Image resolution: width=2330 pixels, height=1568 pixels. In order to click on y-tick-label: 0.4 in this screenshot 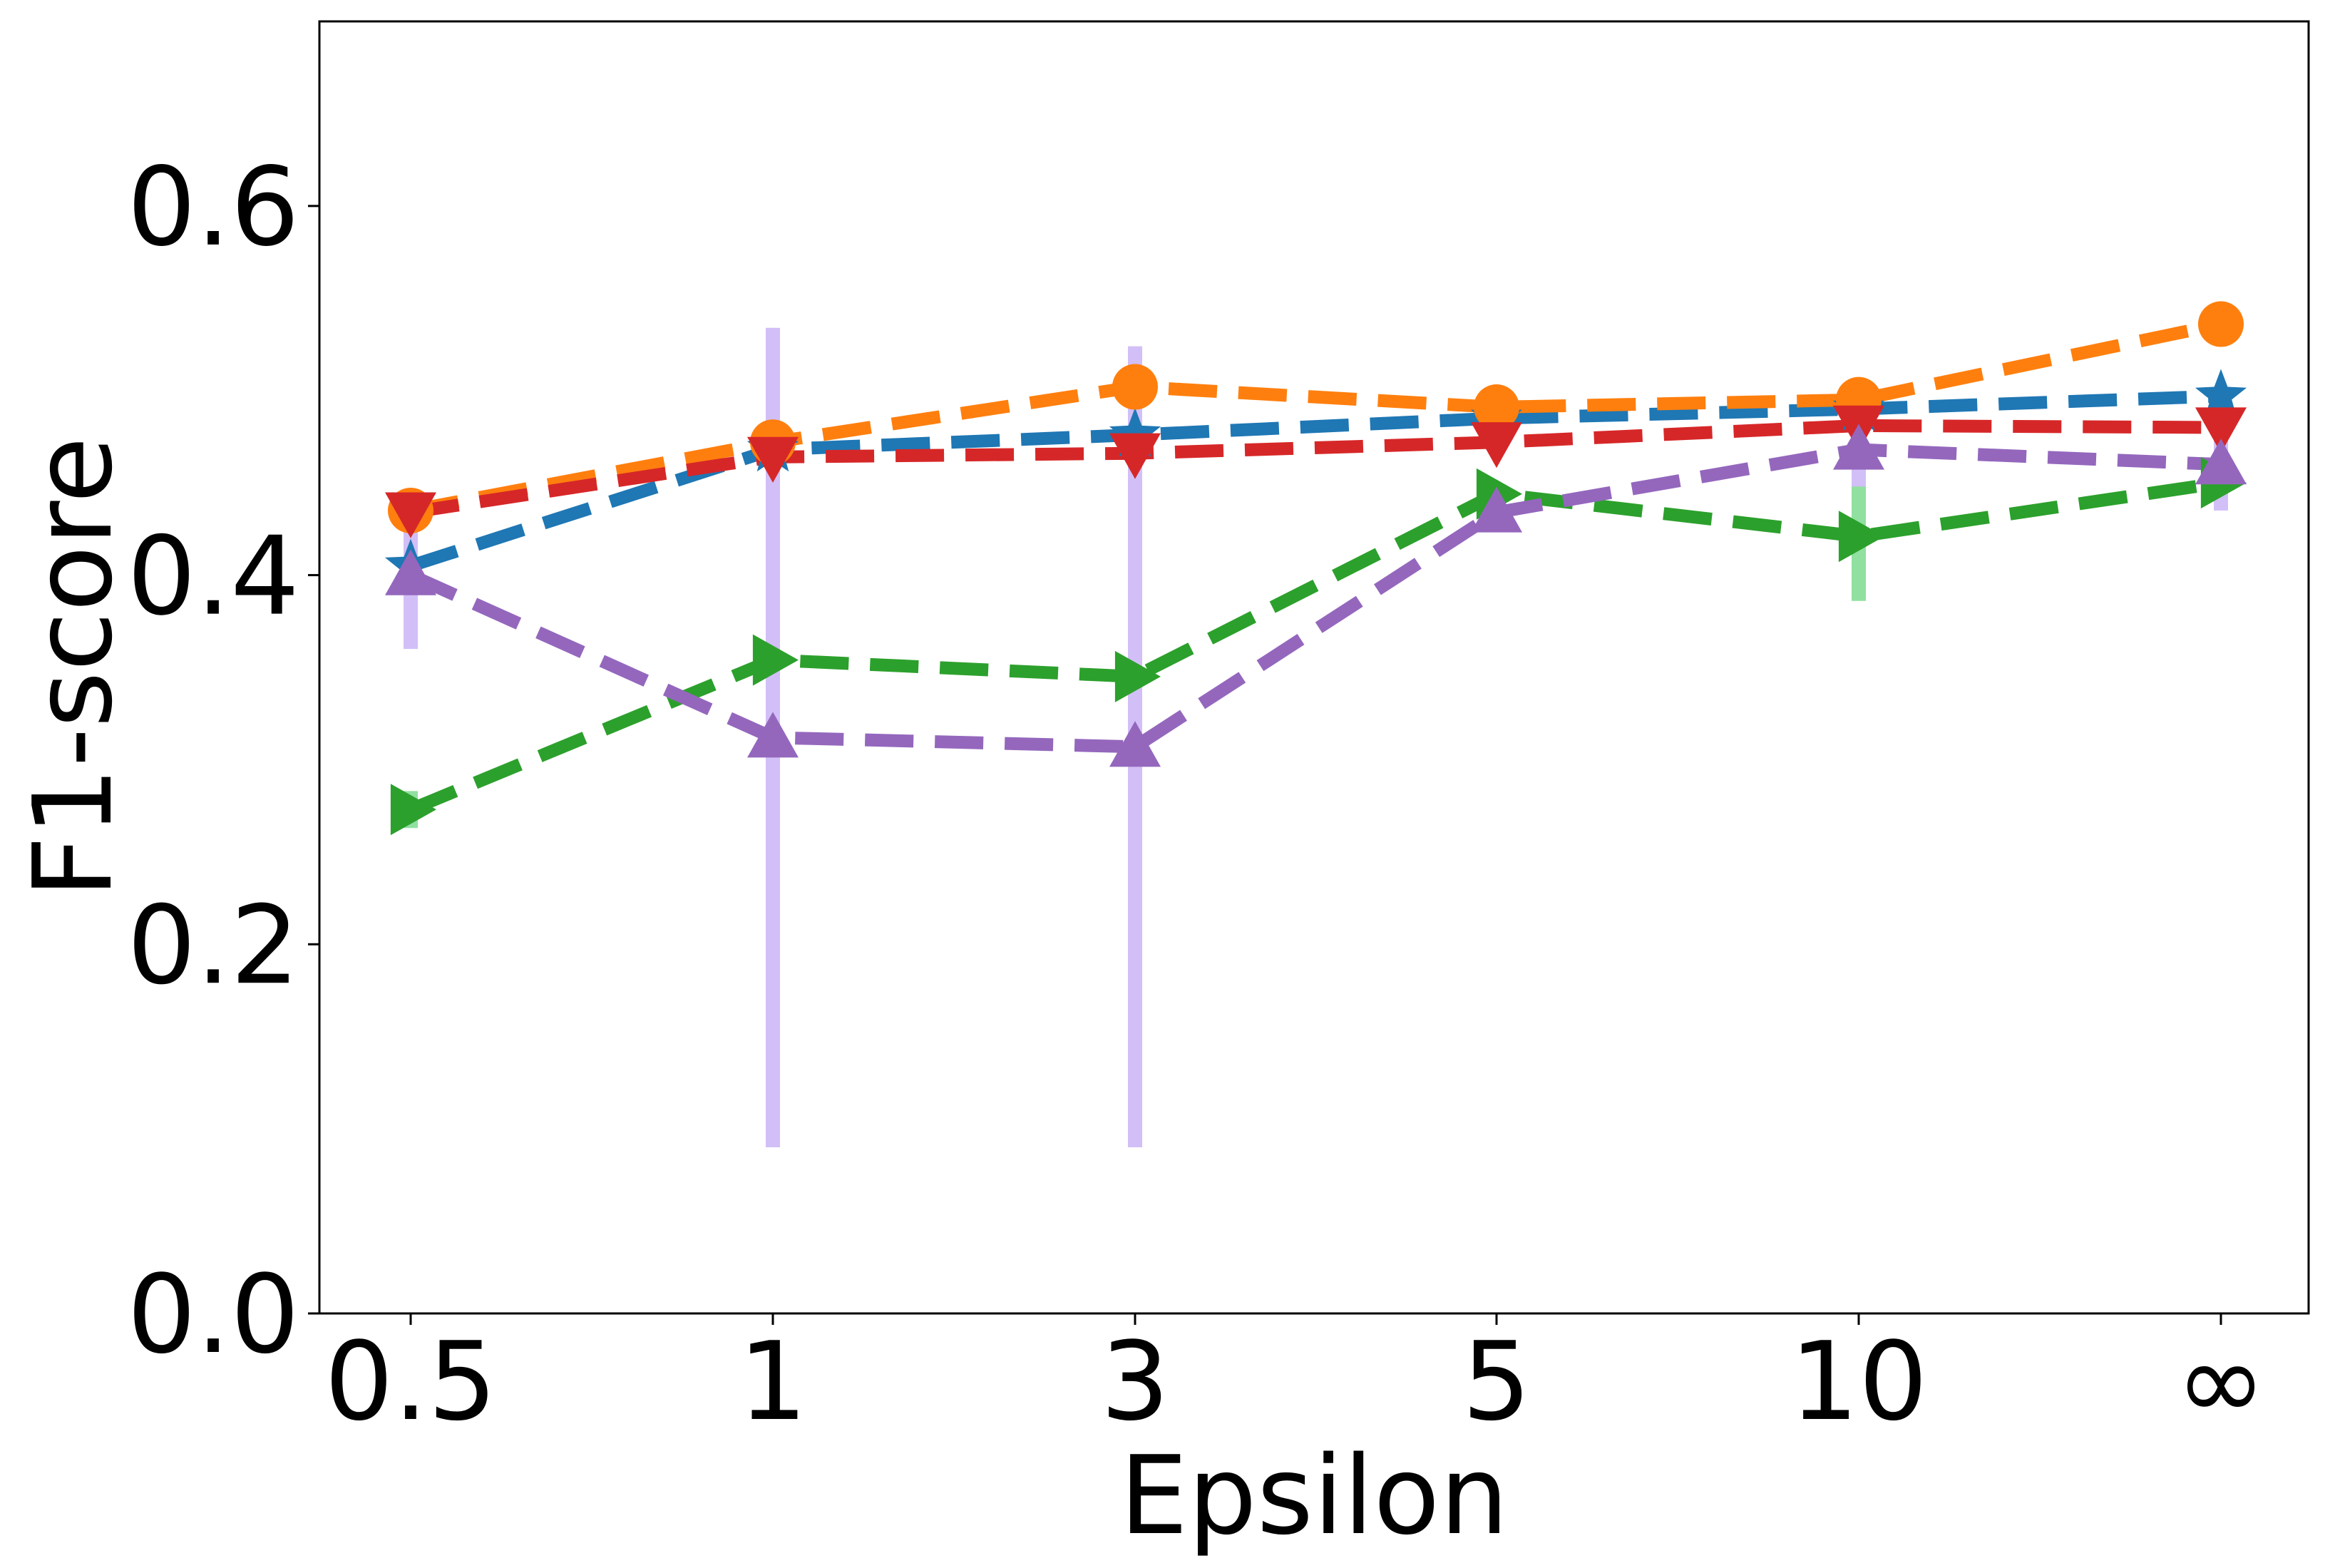, I will do `click(213, 576)`.